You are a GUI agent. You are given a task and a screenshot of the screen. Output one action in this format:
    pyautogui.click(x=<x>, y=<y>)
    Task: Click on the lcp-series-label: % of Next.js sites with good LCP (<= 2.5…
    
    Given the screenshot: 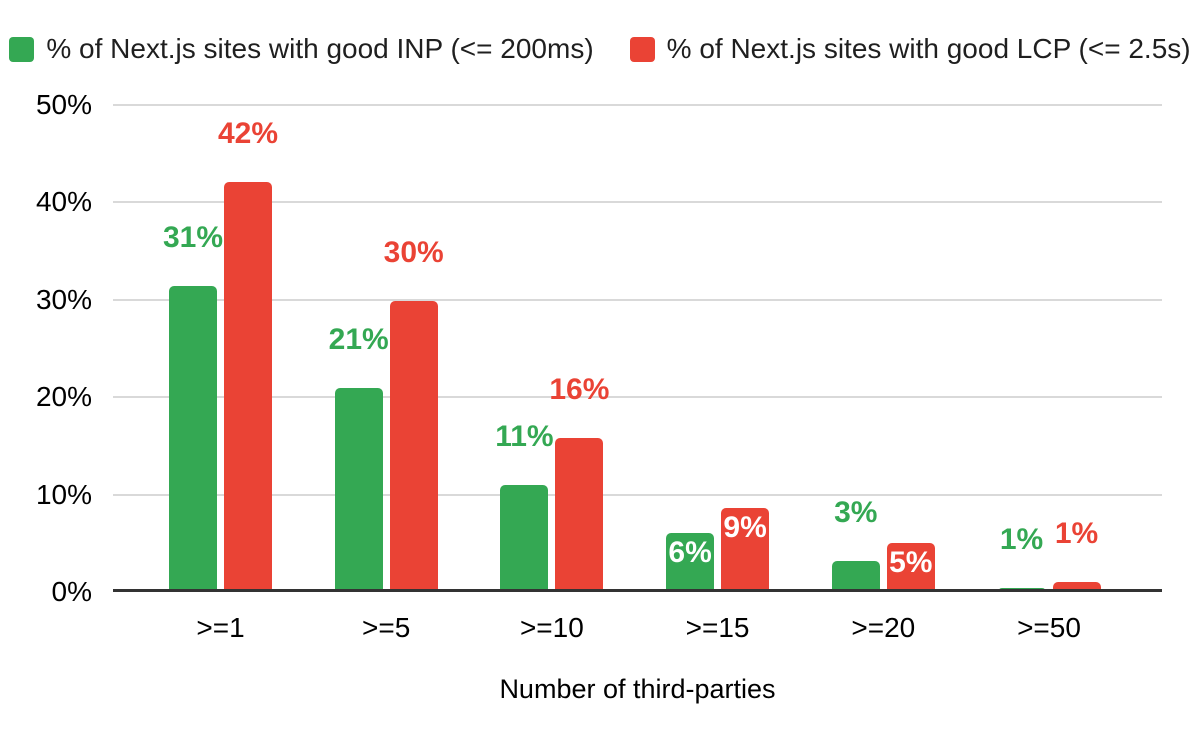 What is the action you would take?
    pyautogui.click(x=928, y=48)
    